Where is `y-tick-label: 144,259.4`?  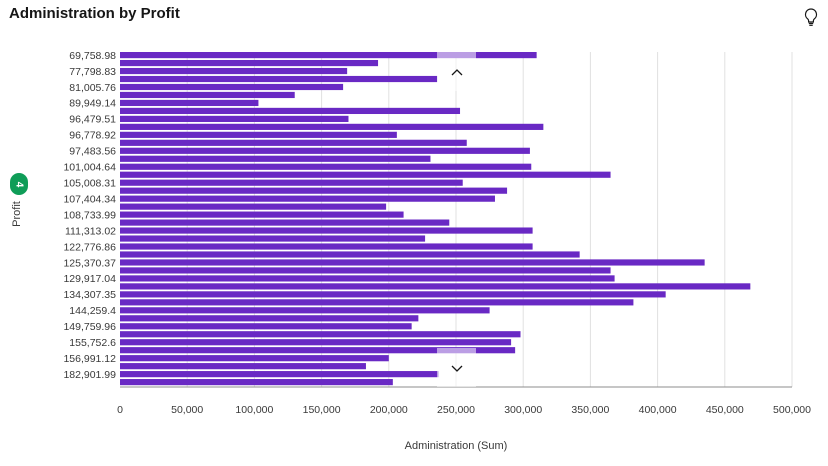 y-tick-label: 144,259.4 is located at coordinates (92, 311).